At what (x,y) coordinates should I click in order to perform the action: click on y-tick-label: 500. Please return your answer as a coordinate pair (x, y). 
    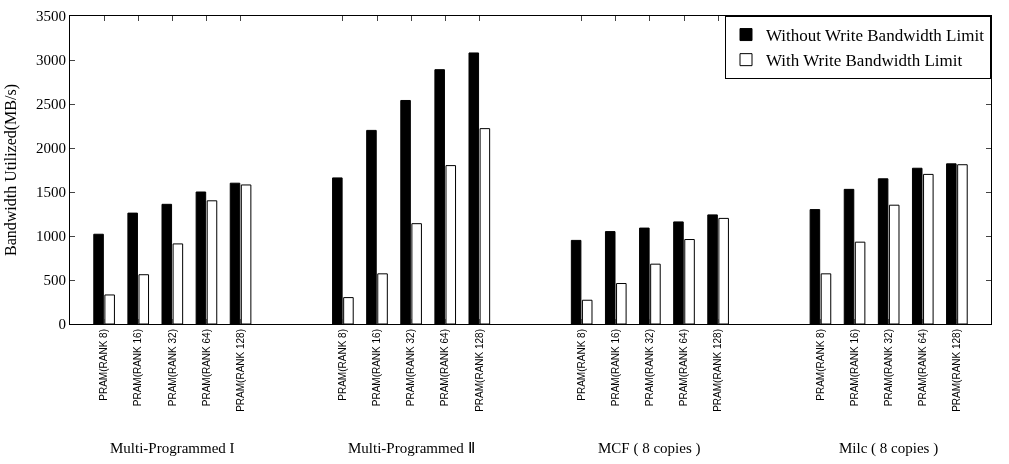
    Looking at the image, I should click on (54, 280).